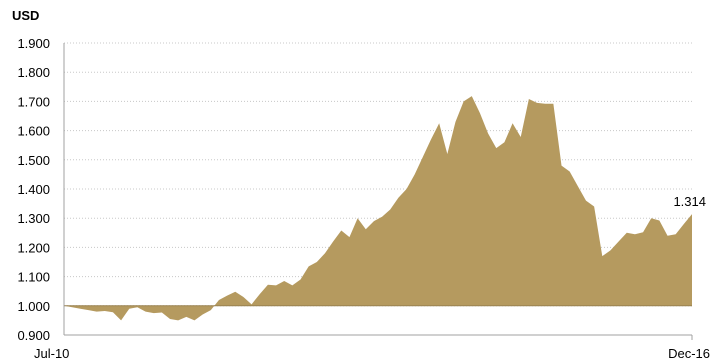  I want to click on y-tick-label: 1.700, so click(33, 101).